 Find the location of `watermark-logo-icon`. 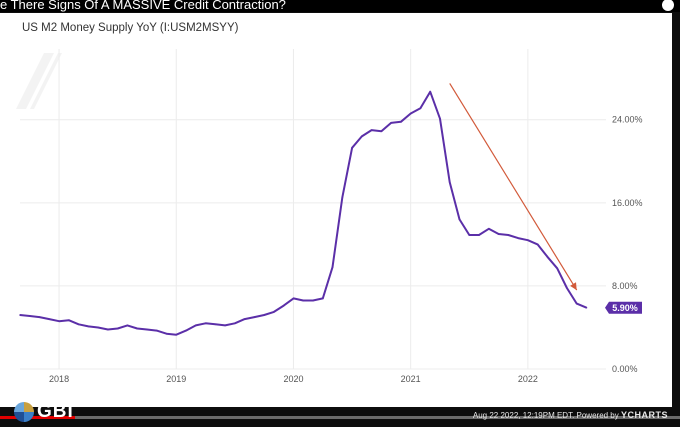

watermark-logo-icon is located at coordinates (39, 81).